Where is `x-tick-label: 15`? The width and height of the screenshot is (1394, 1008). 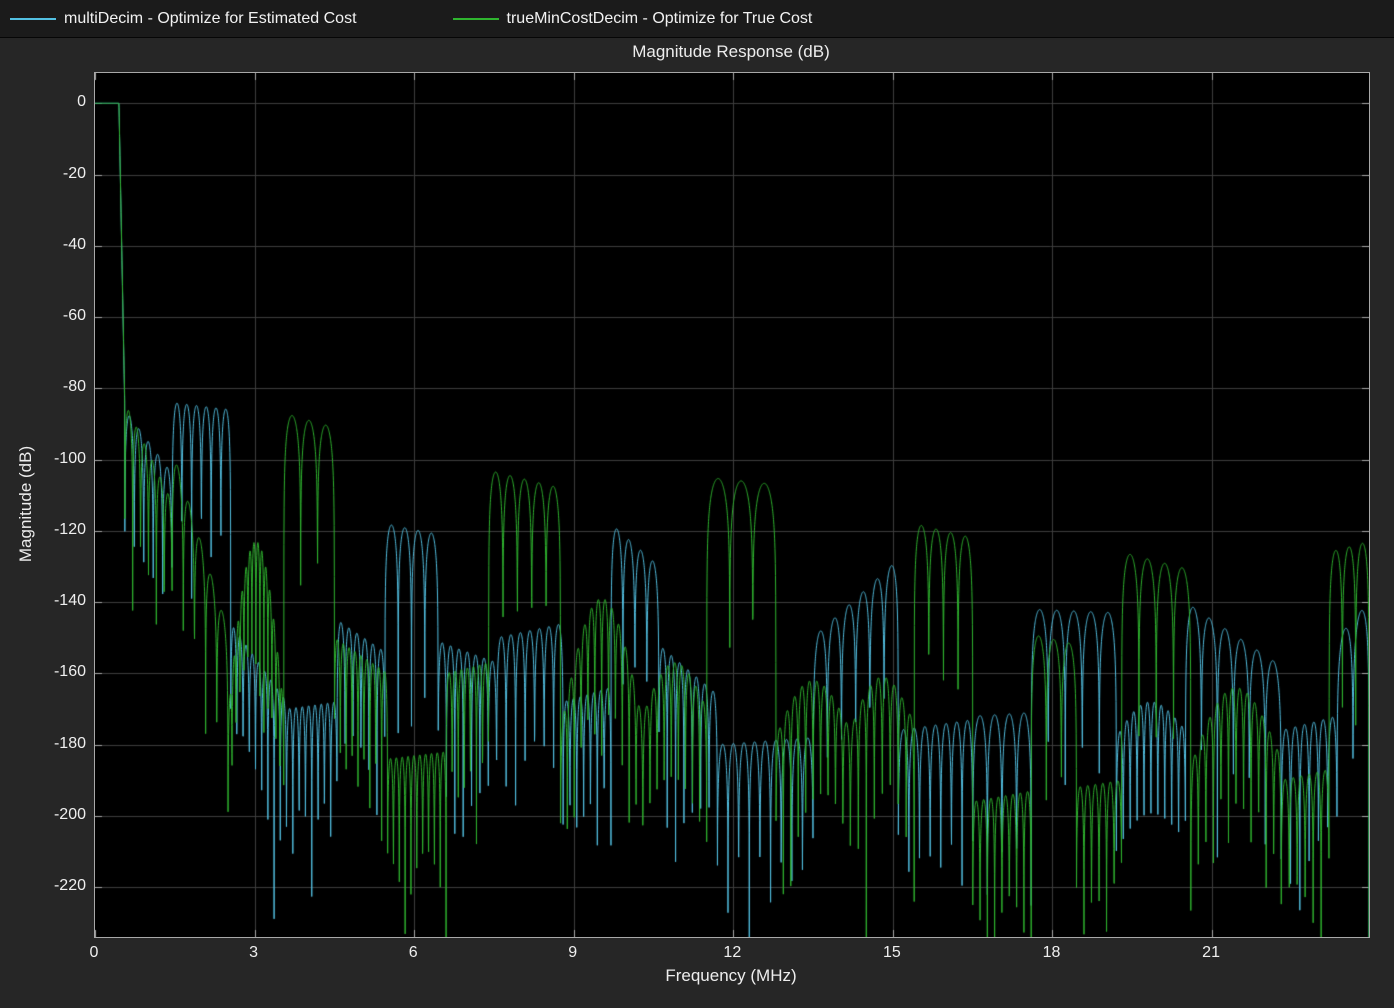 x-tick-label: 15 is located at coordinates (892, 952).